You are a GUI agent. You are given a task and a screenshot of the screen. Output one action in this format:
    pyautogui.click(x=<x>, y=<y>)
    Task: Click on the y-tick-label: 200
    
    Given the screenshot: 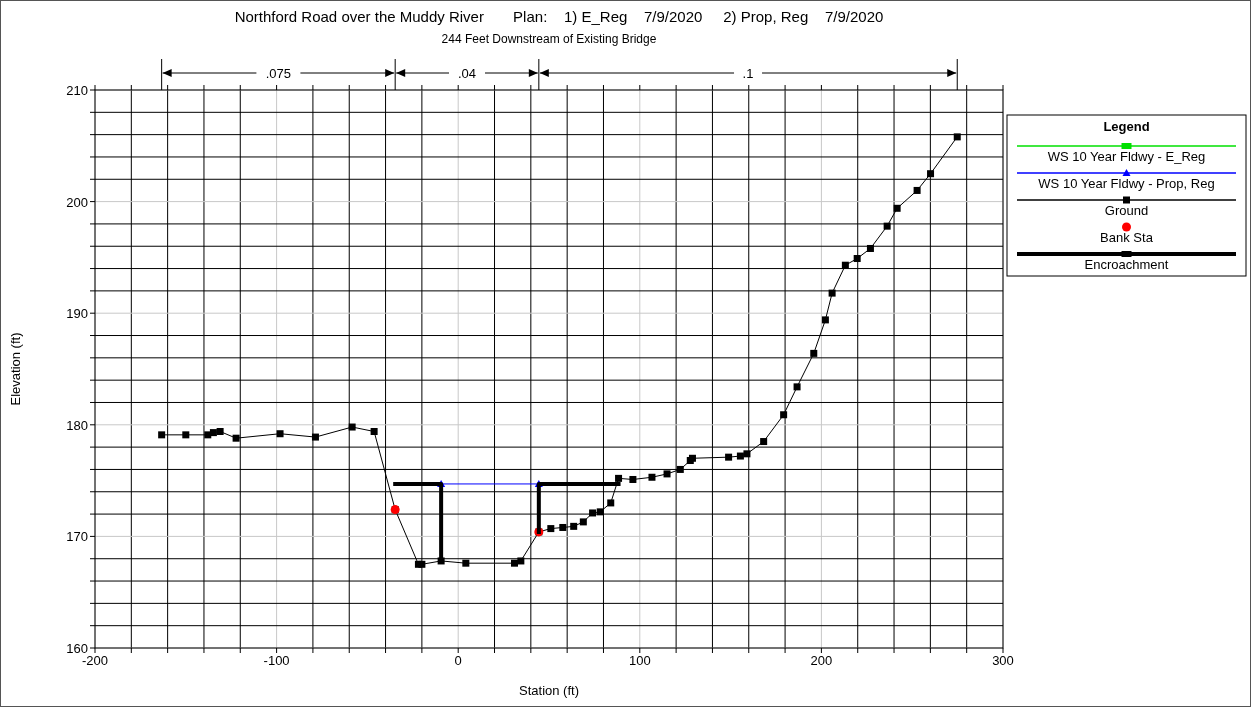 What is the action you would take?
    pyautogui.click(x=77, y=202)
    